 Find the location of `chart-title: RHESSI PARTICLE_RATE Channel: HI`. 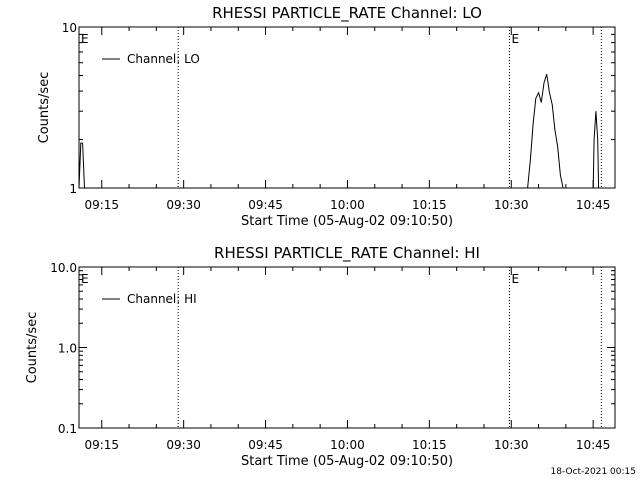

chart-title: RHESSI PARTICLE_RATE Channel: HI is located at coordinates (347, 253).